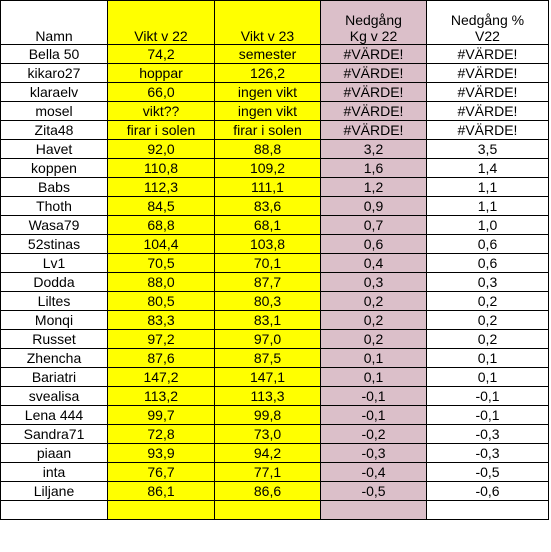  I want to click on cell-name: inta, so click(54, 472).